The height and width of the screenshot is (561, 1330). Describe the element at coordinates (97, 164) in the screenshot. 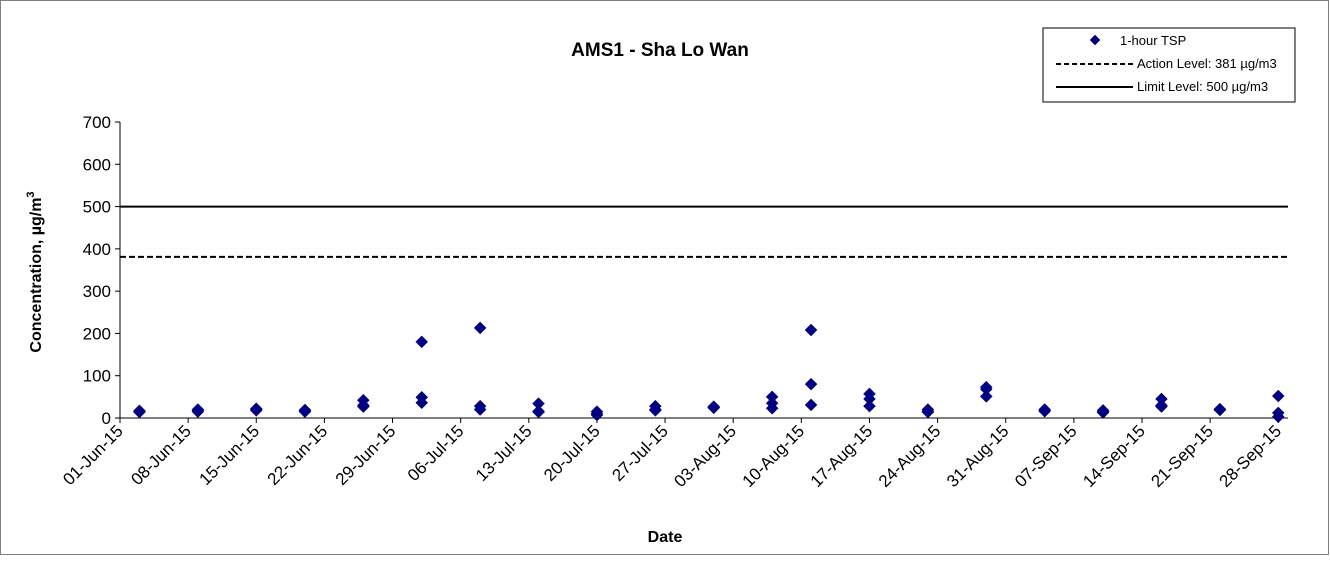

I see `y-tick-label: 600` at that location.